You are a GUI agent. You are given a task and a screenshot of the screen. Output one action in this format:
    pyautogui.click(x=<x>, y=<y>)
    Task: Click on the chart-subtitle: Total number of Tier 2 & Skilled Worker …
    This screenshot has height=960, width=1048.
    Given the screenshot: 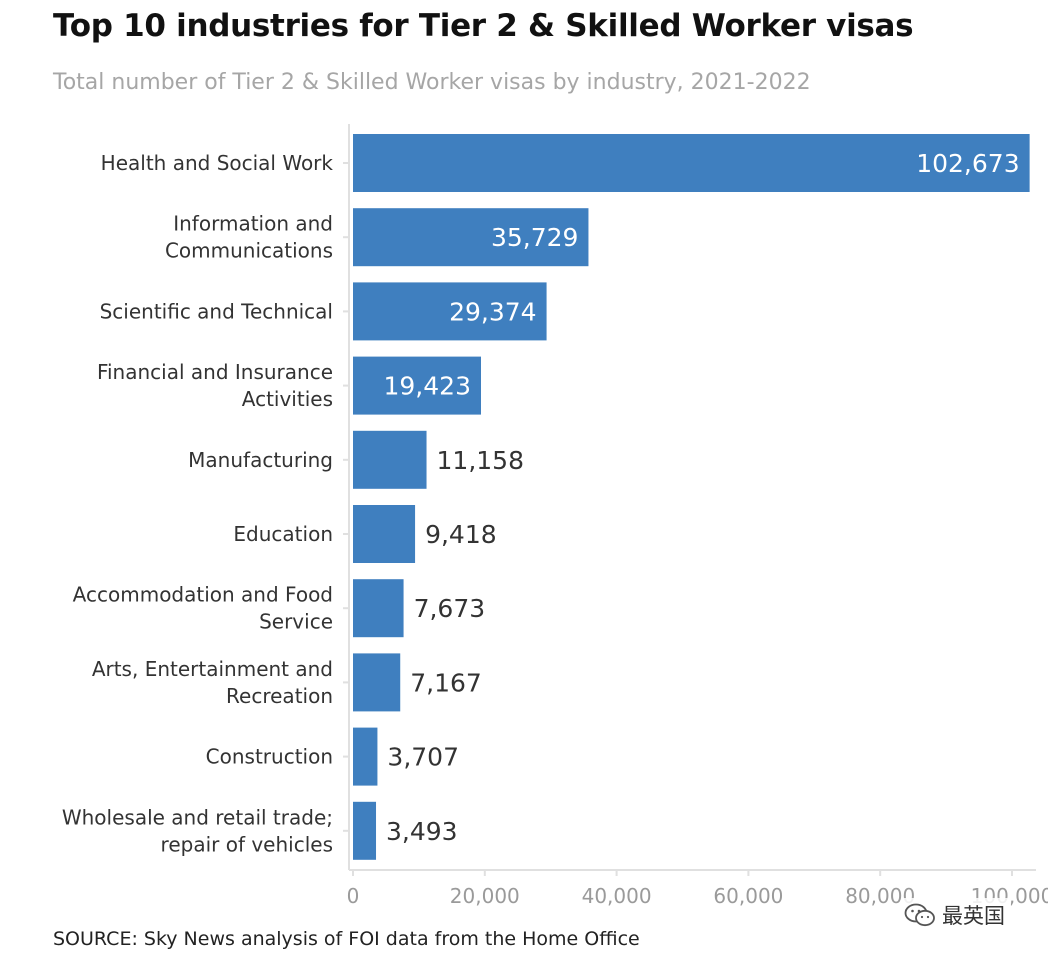 What is the action you would take?
    pyautogui.click(x=432, y=82)
    